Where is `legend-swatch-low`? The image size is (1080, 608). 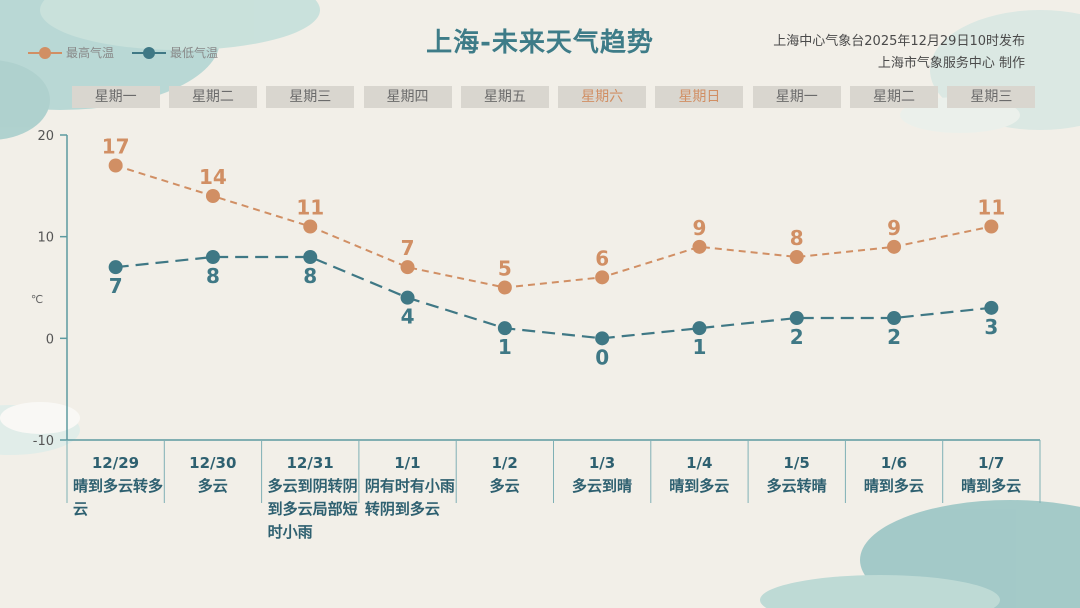
legend-swatch-low is located at coordinates (149, 53).